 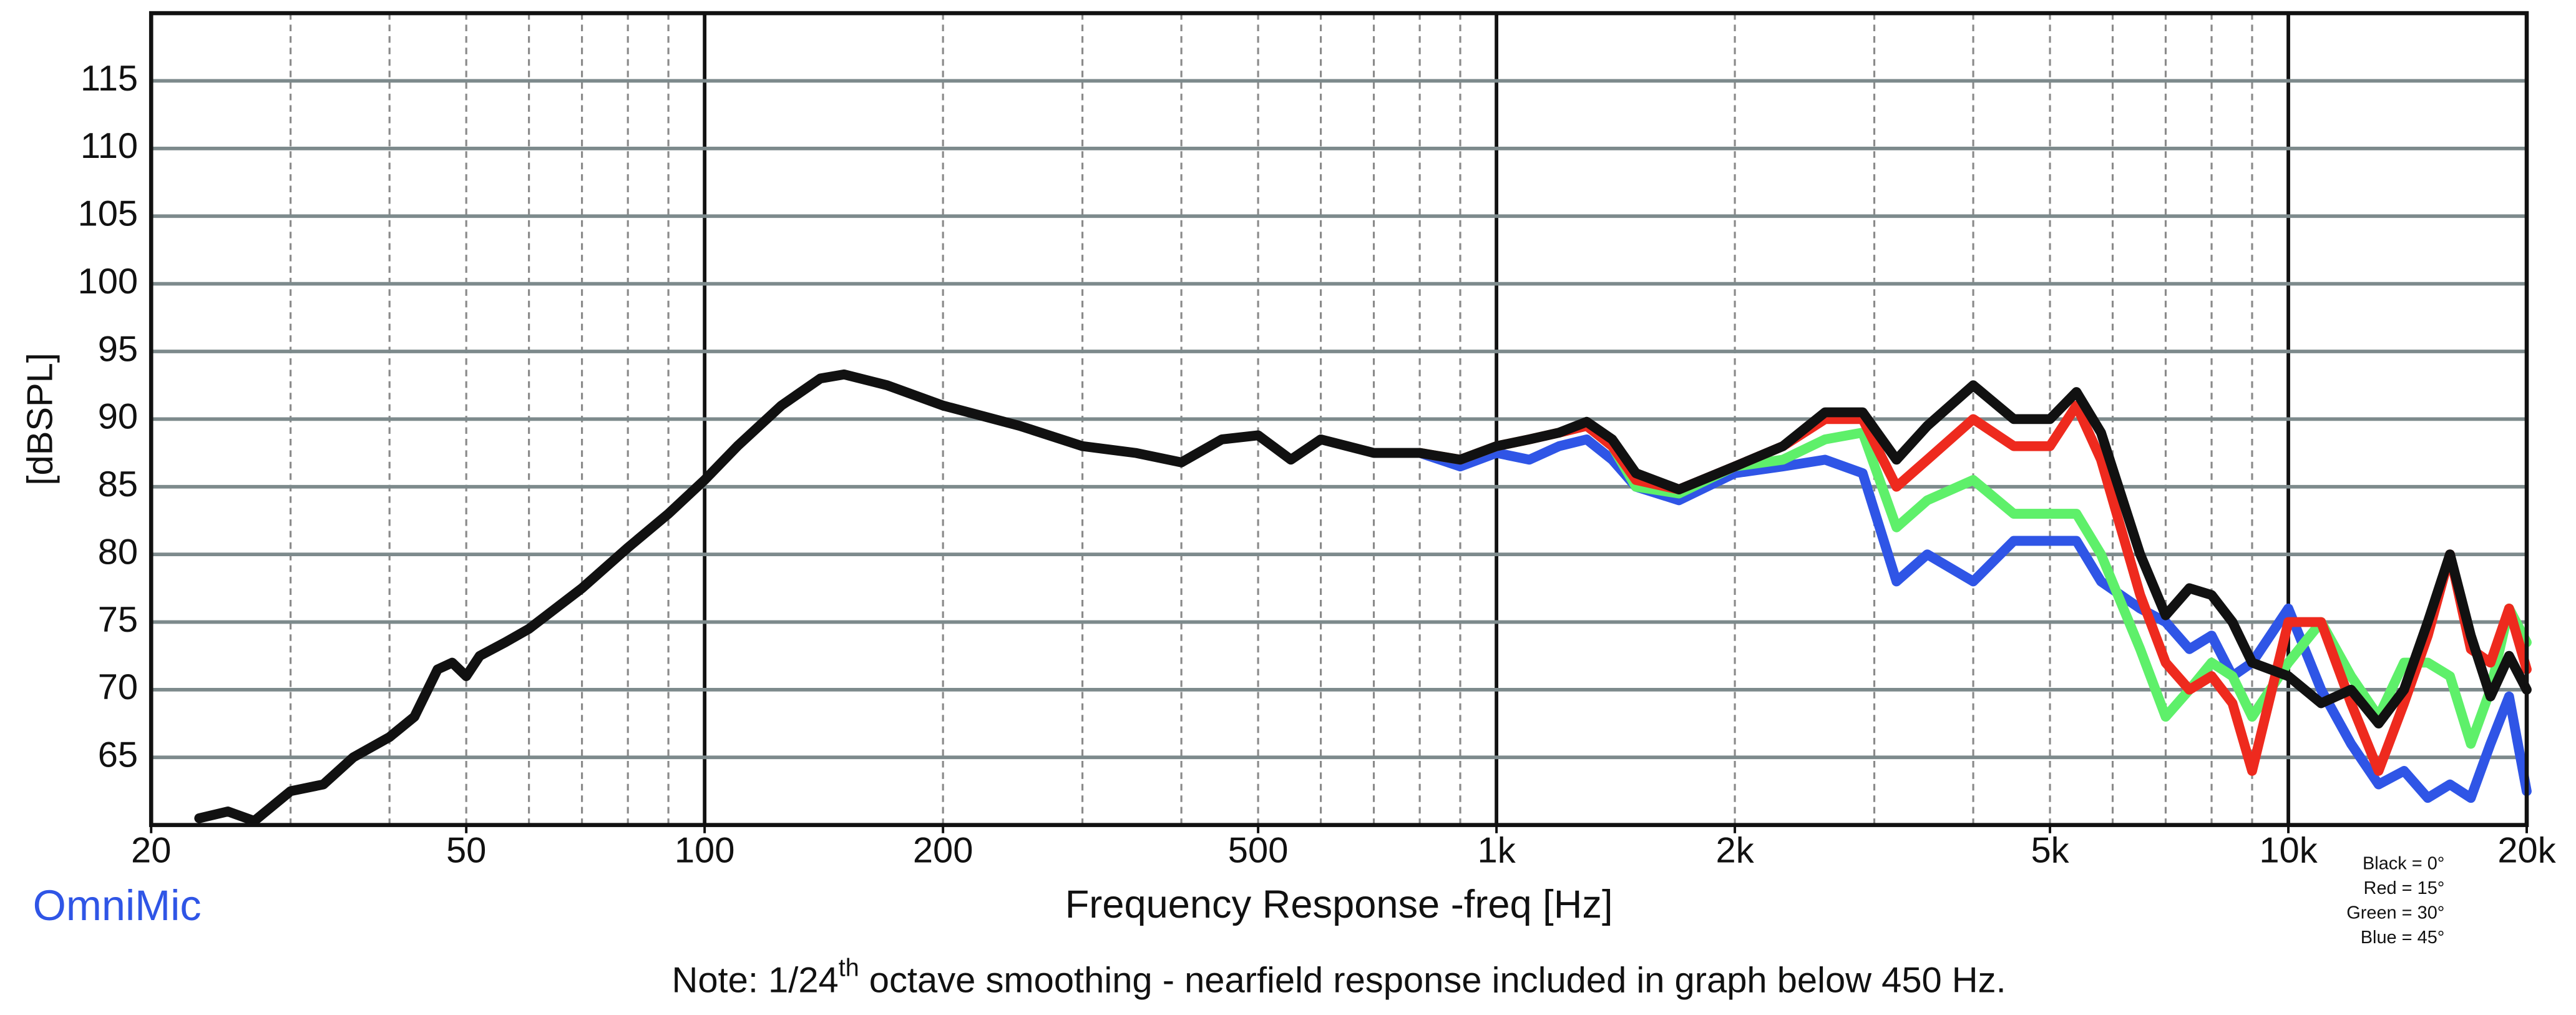 What do you see at coordinates (108, 214) in the screenshot?
I see `y-tick-label: 105` at bounding box center [108, 214].